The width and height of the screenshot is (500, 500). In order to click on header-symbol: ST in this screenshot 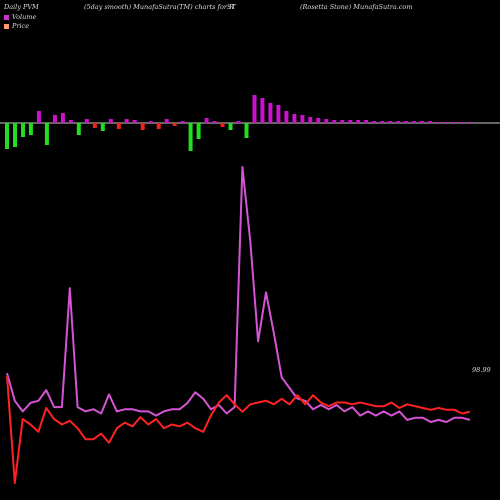, I will do `click(231, 7)`.